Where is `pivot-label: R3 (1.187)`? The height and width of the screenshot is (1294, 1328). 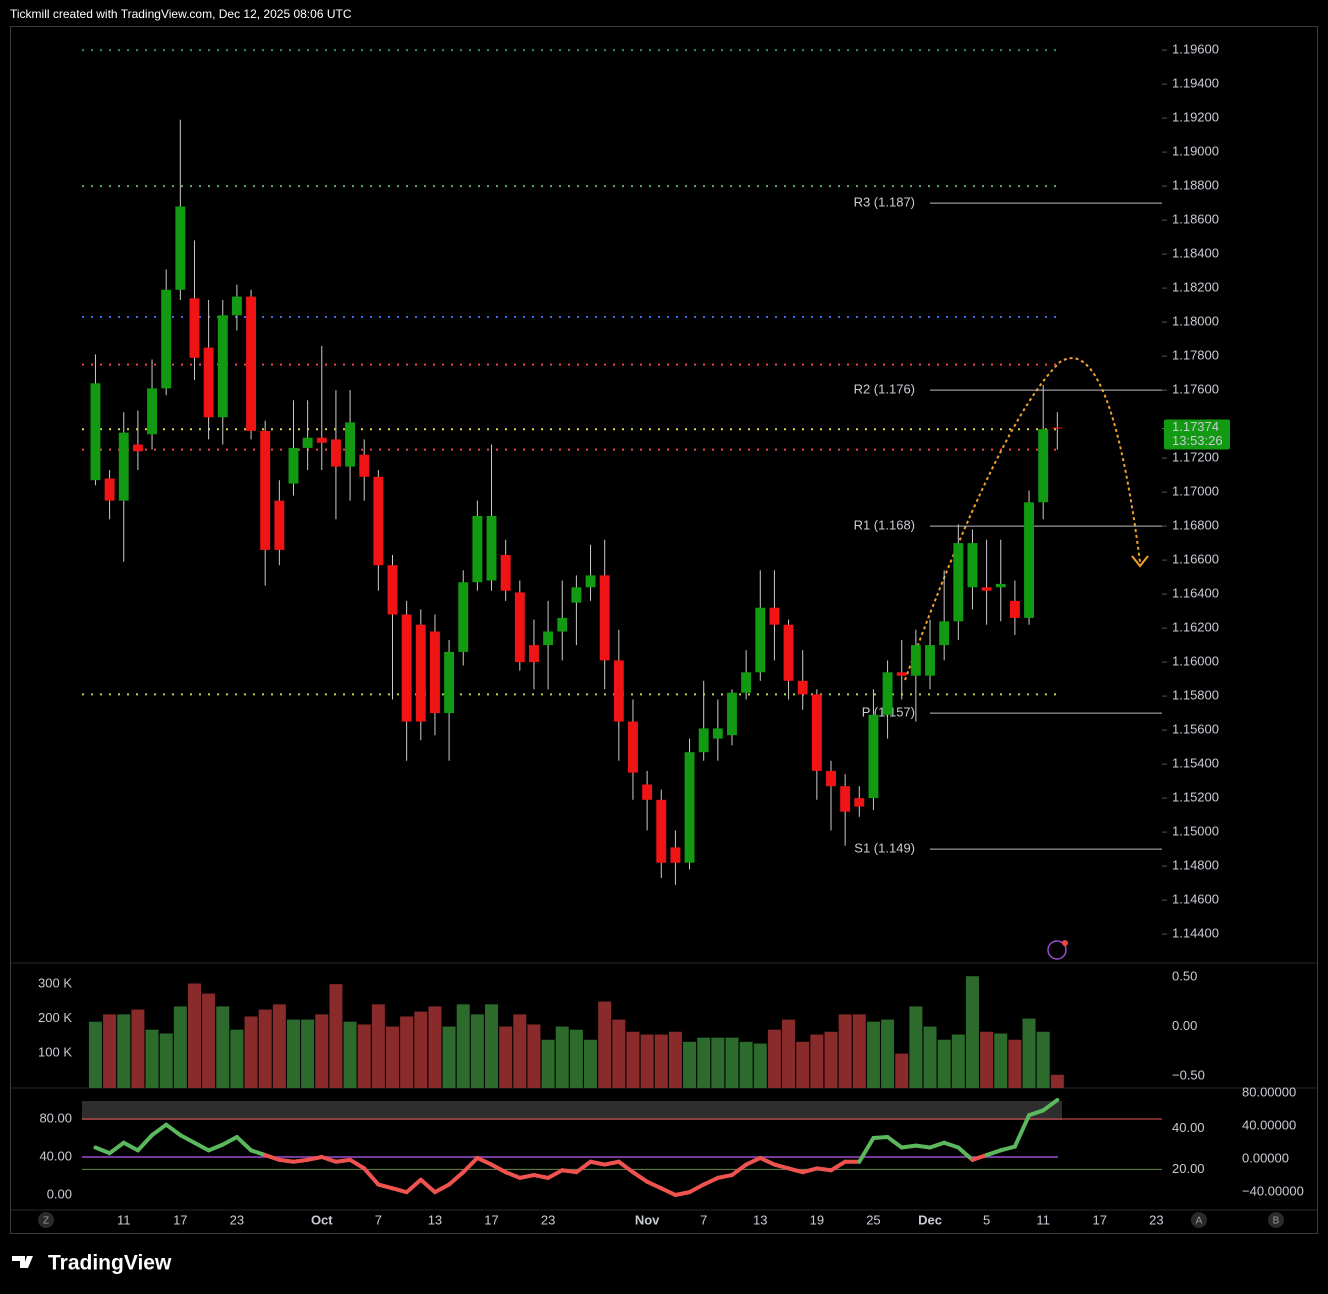
pivot-label: R3 (1.187) is located at coordinates (884, 202).